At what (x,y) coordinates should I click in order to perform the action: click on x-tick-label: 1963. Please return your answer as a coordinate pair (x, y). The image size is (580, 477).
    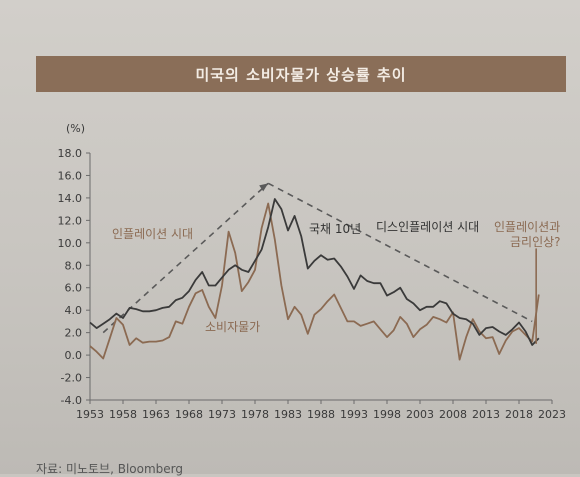
    Looking at the image, I should click on (156, 414).